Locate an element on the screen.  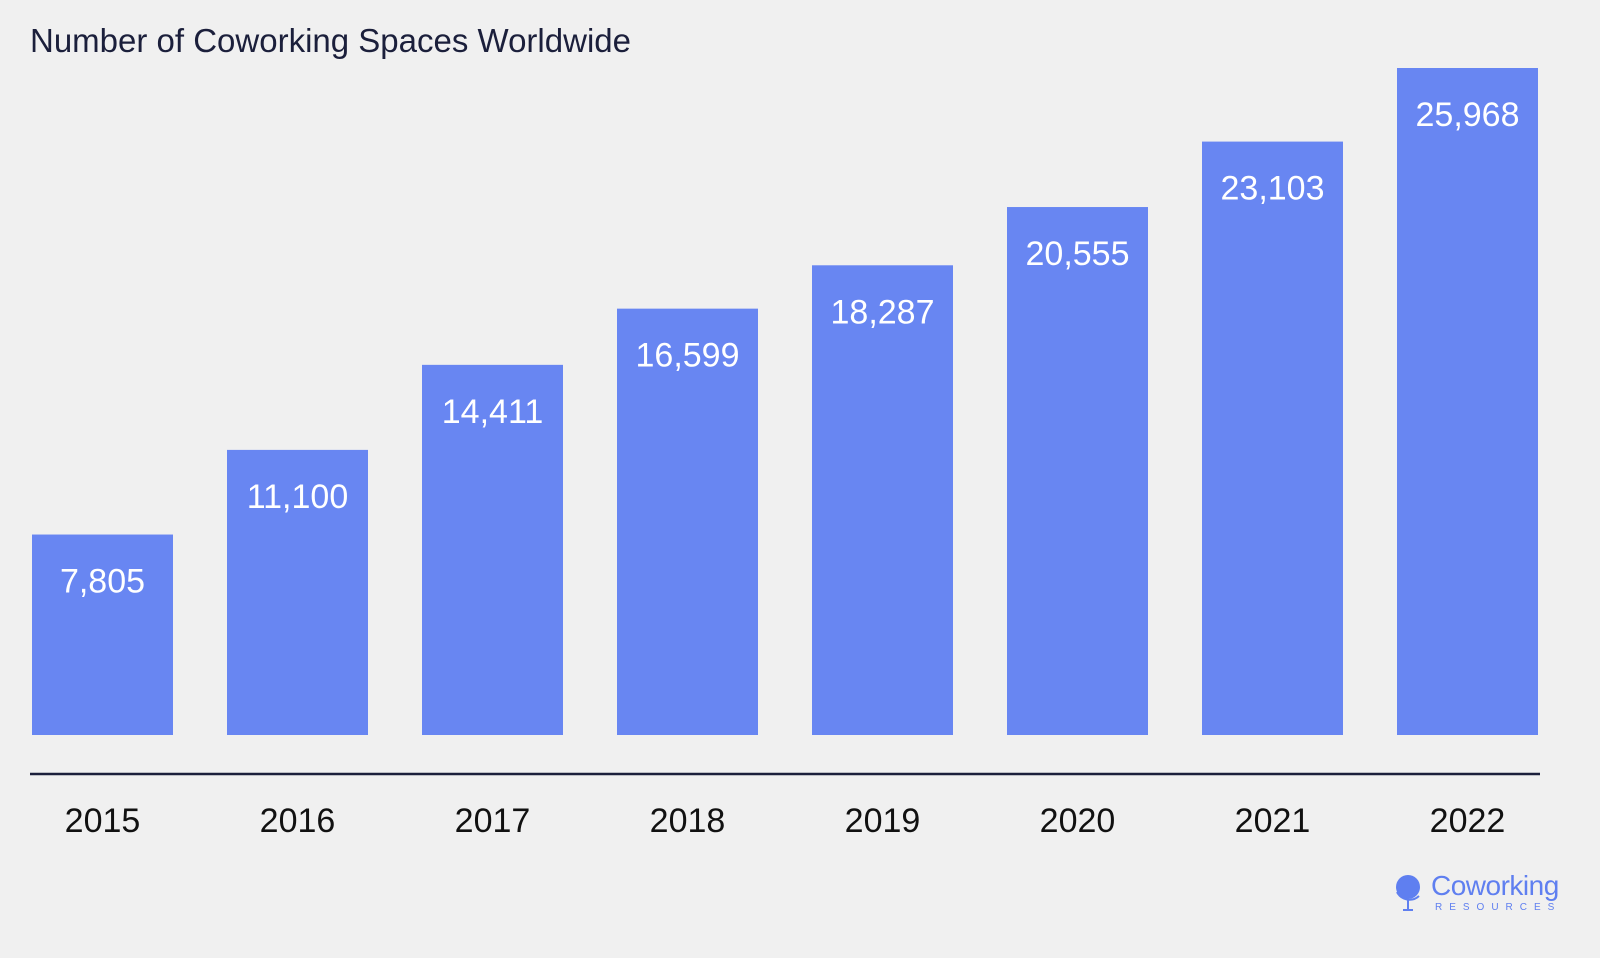
bar-2022 is located at coordinates (1467, 401).